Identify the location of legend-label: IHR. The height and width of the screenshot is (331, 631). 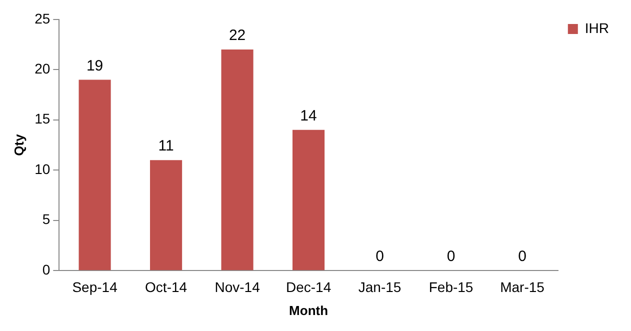
(597, 28).